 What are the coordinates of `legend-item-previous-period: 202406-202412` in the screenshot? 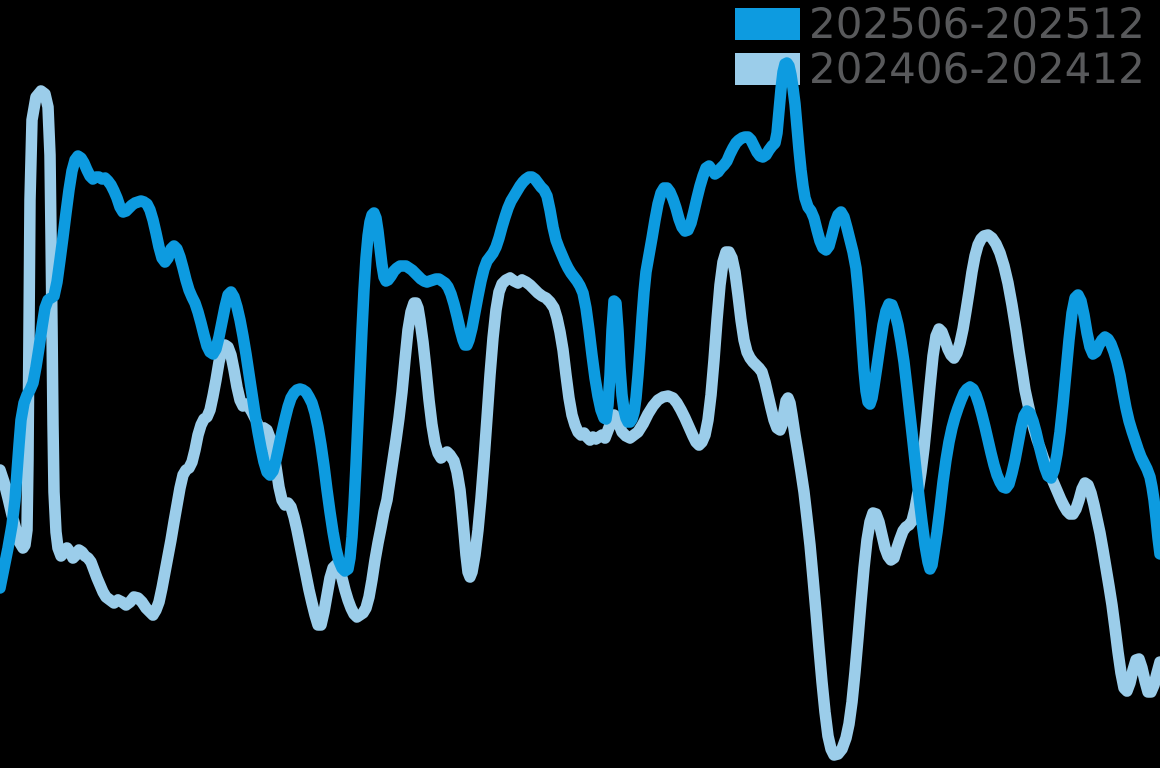 It's located at (940, 68).